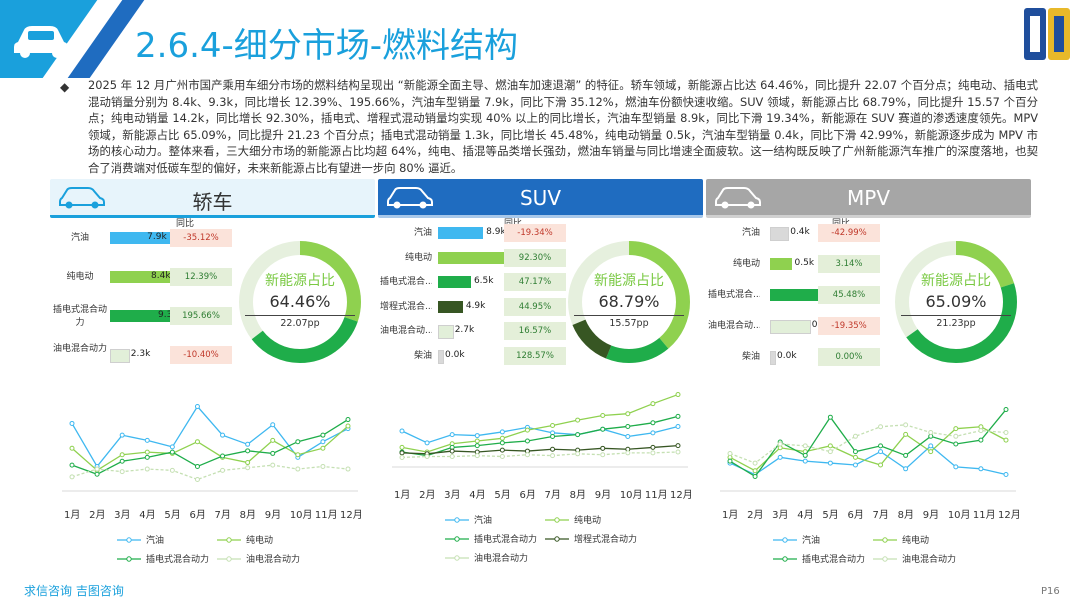 Image resolution: width=1080 pixels, height=607 pixels. What do you see at coordinates (588, 521) in the screenshot?
I see `legend-label-suv-1: 纯电动` at bounding box center [588, 521].